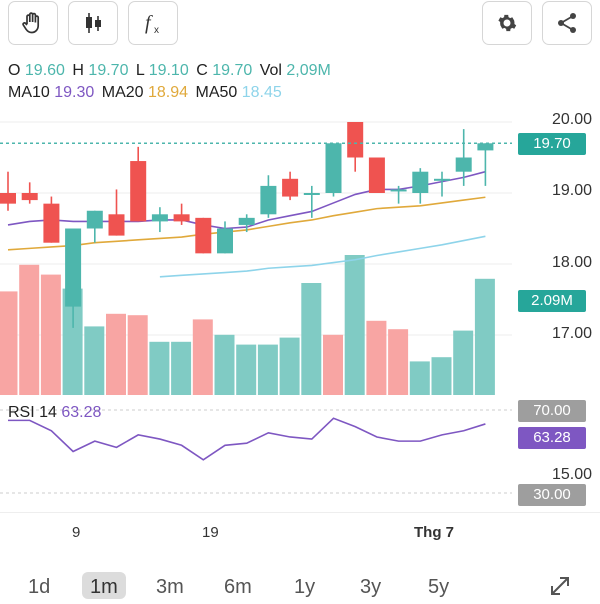 The image size is (600, 604). Describe the element at coordinates (216, 92) in the screenshot. I see `ma50-label: MA50` at that location.